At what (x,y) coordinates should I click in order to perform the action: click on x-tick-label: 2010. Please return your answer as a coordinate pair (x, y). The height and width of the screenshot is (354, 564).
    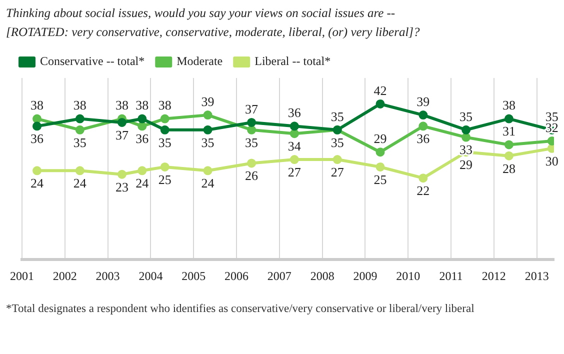
    Looking at the image, I should click on (408, 275).